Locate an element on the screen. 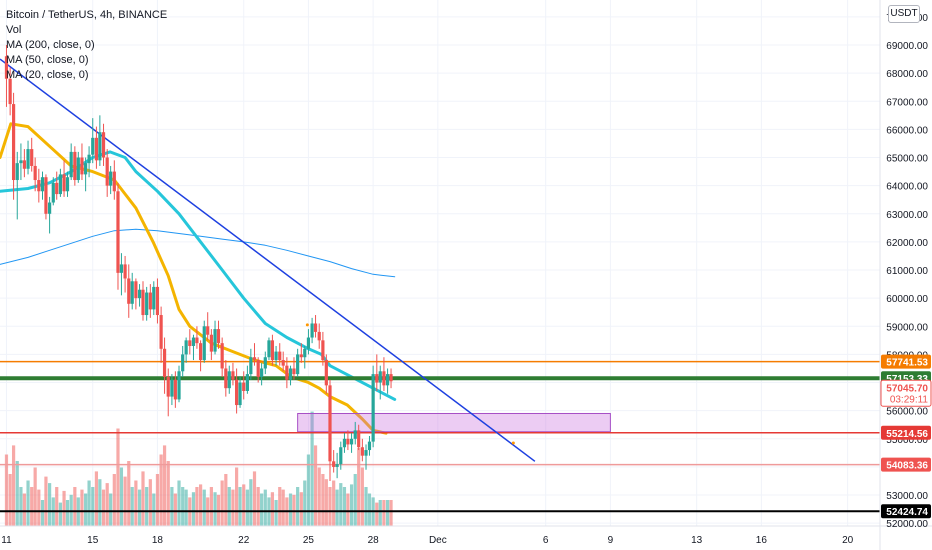 This screenshot has width=932, height=550. x-tick-label: 16 is located at coordinates (762, 540).